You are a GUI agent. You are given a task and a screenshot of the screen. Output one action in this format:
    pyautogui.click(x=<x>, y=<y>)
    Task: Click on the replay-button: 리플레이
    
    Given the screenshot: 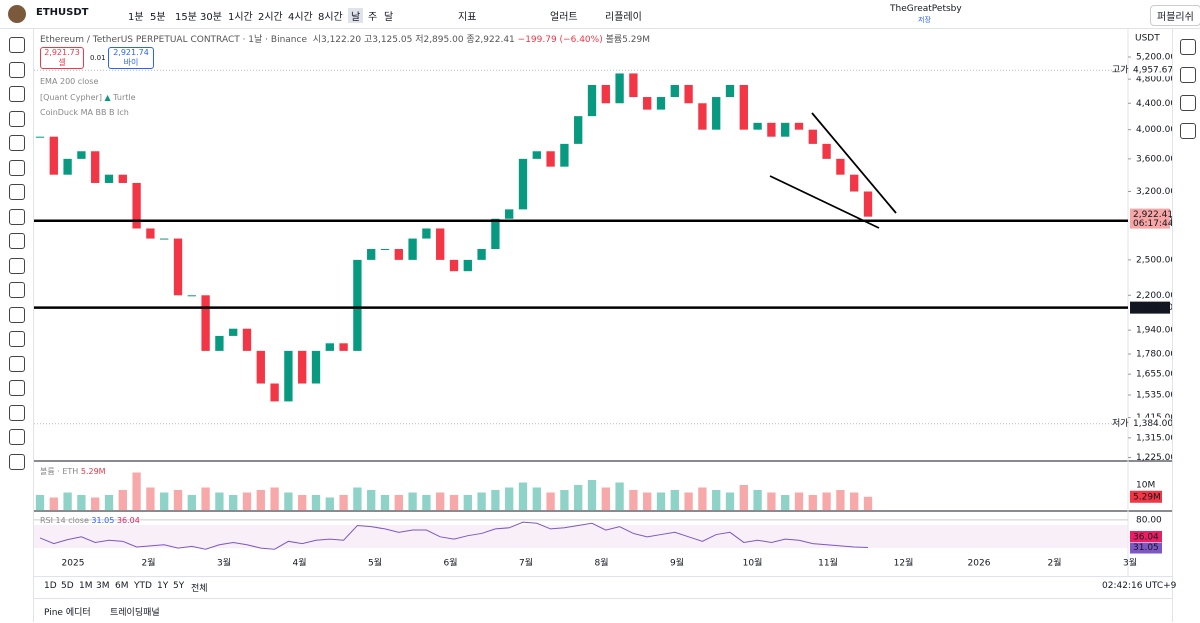 What is the action you would take?
    pyautogui.click(x=623, y=17)
    